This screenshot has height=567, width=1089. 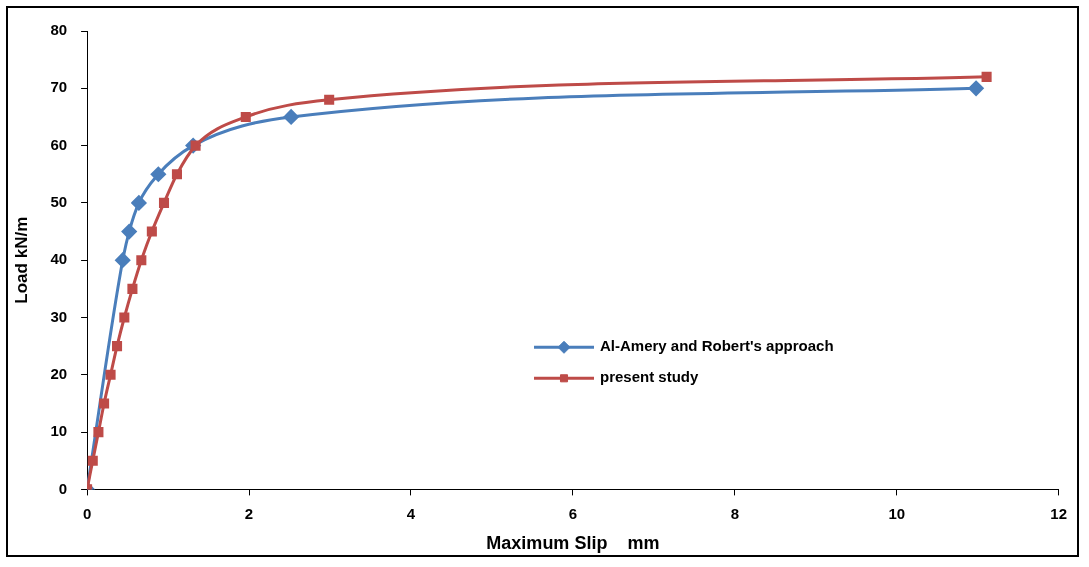 I want to click on y-tick-label: 50, so click(x=59, y=202).